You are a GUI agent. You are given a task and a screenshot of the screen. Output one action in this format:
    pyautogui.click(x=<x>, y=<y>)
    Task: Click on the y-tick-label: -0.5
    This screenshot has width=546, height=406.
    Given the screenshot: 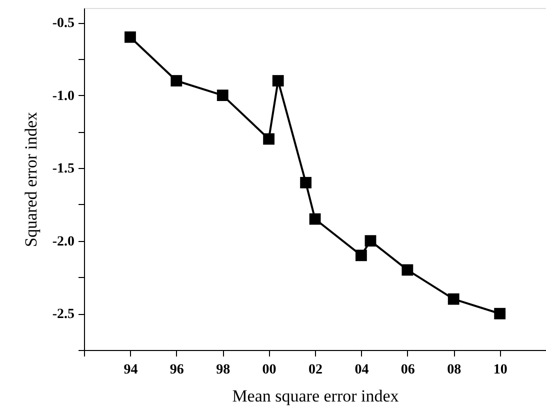 What is the action you would take?
    pyautogui.click(x=63, y=24)
    